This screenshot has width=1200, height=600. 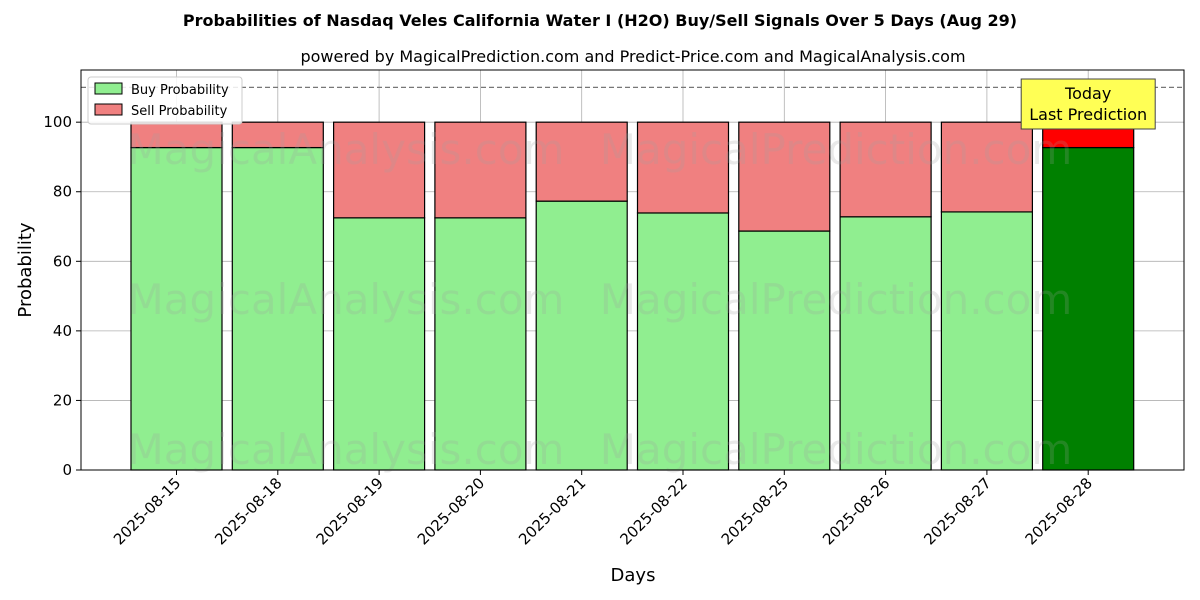 I want to click on x-tick-label: 2025-08-18, so click(x=248, y=511).